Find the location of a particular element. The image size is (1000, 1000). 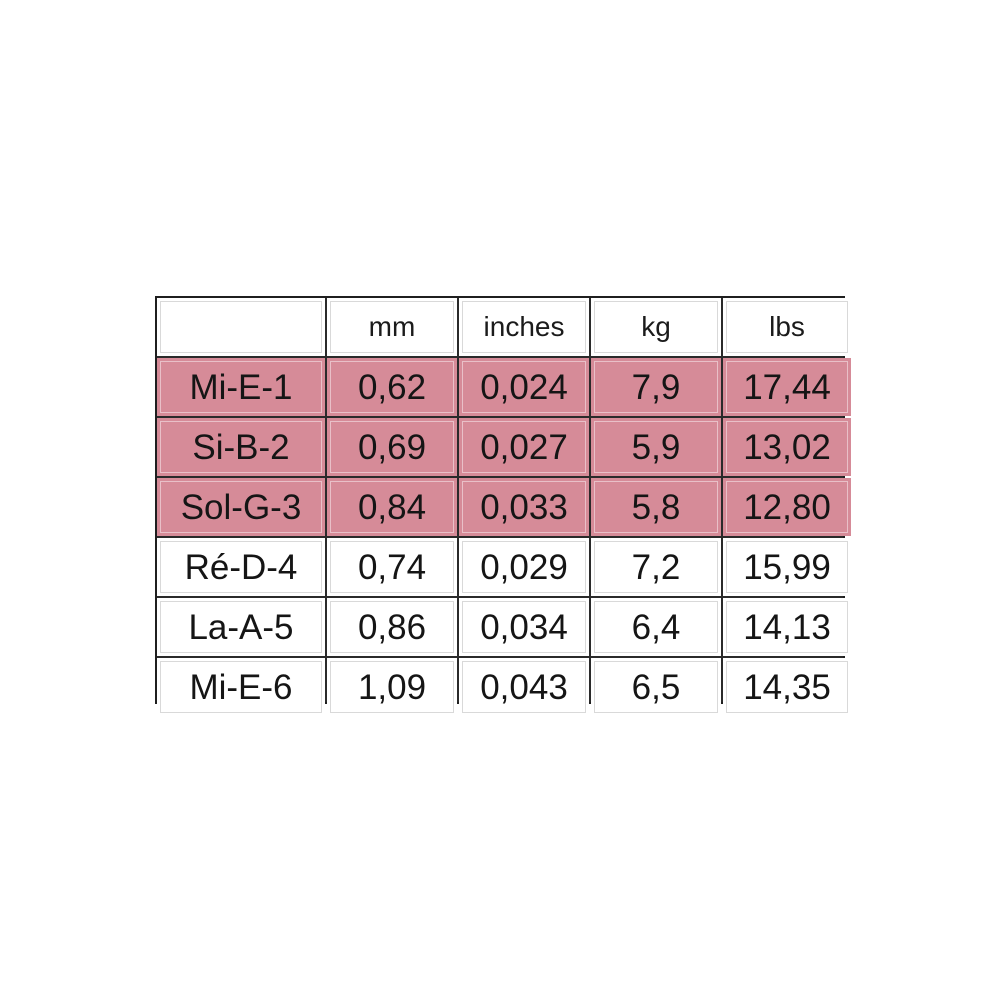

row-4-kg: 7,2 is located at coordinates (656, 567).